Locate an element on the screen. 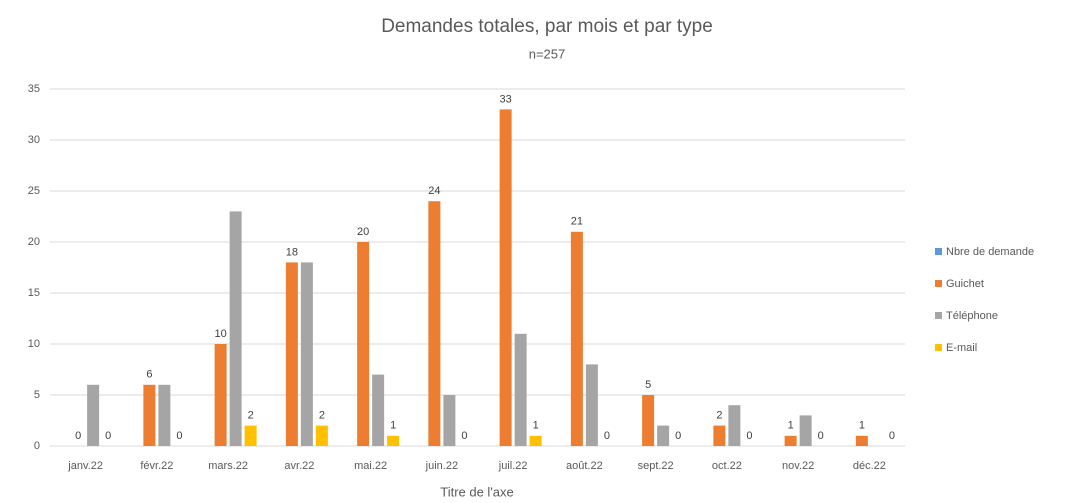 The image size is (1074, 503). data-label: 24 is located at coordinates (434, 191).